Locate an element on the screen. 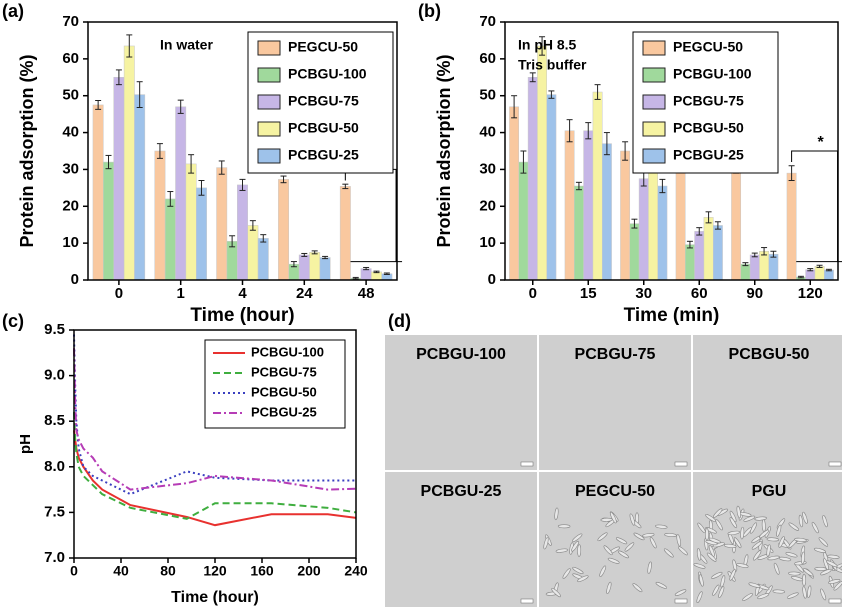  micrograph-label: PCBGU-75 is located at coordinates (615, 354).